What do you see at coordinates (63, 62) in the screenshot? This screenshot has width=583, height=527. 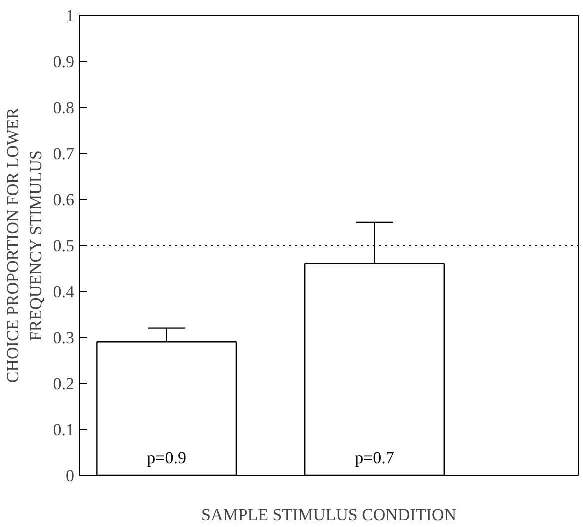 I see `y-tick-label: 0.9` at bounding box center [63, 62].